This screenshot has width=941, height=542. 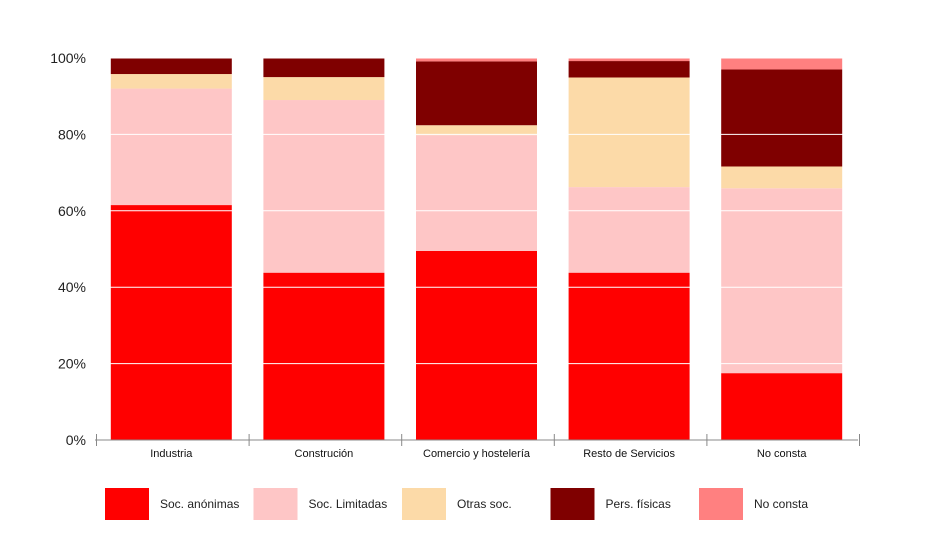 I want to click on legend-label: No consta, so click(x=781, y=504).